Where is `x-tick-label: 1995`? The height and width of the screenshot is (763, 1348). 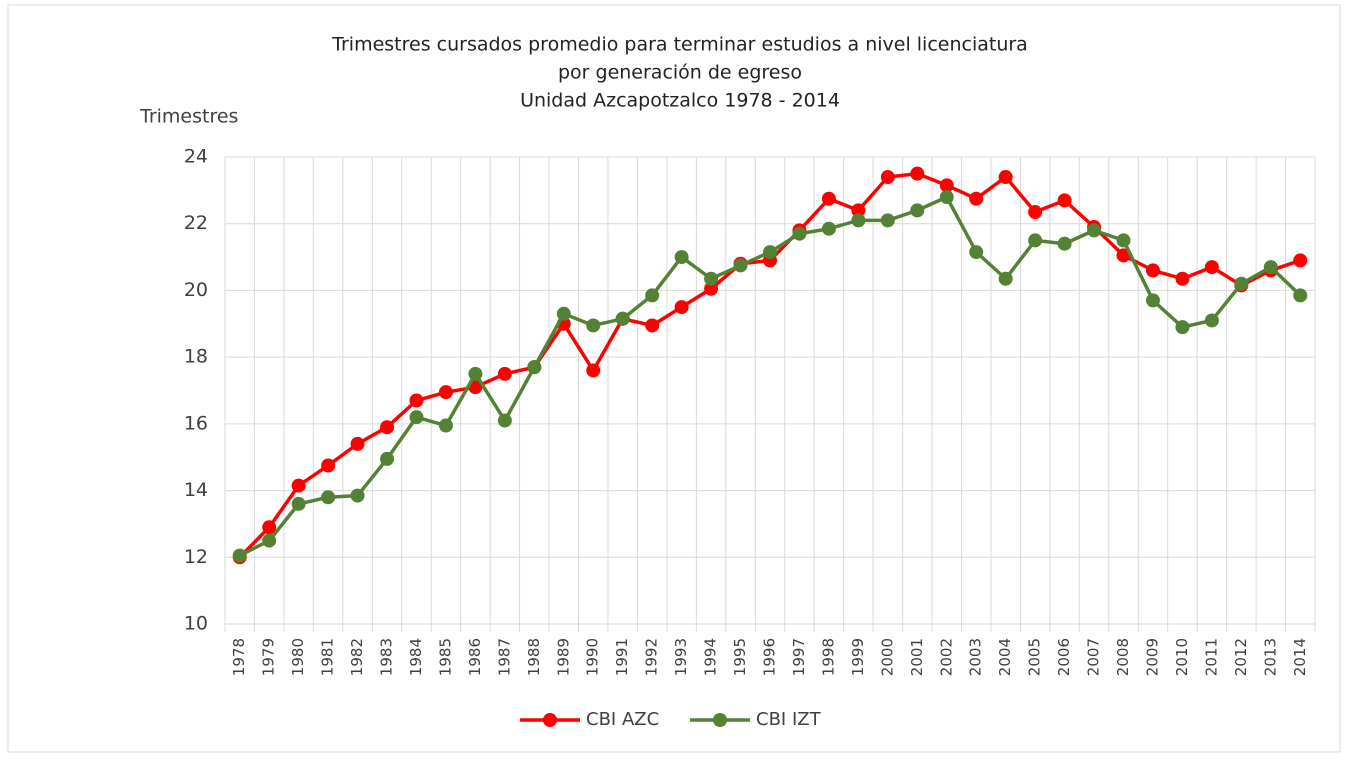
x-tick-label: 1995 is located at coordinates (740, 657).